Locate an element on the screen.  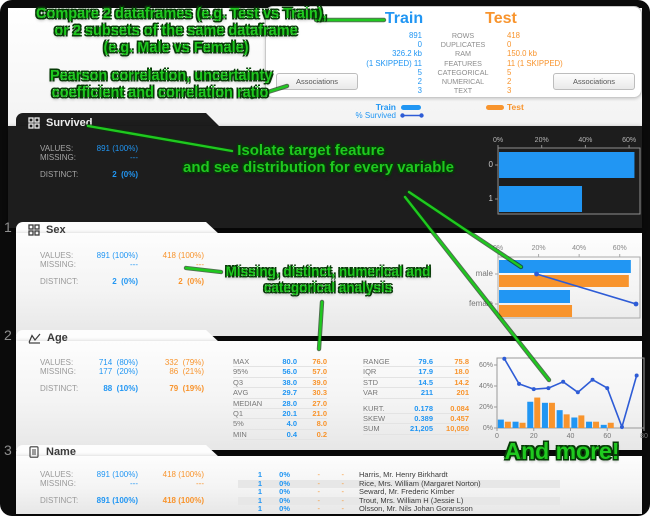
svg-text: 40% is located at coordinates (486, 386).